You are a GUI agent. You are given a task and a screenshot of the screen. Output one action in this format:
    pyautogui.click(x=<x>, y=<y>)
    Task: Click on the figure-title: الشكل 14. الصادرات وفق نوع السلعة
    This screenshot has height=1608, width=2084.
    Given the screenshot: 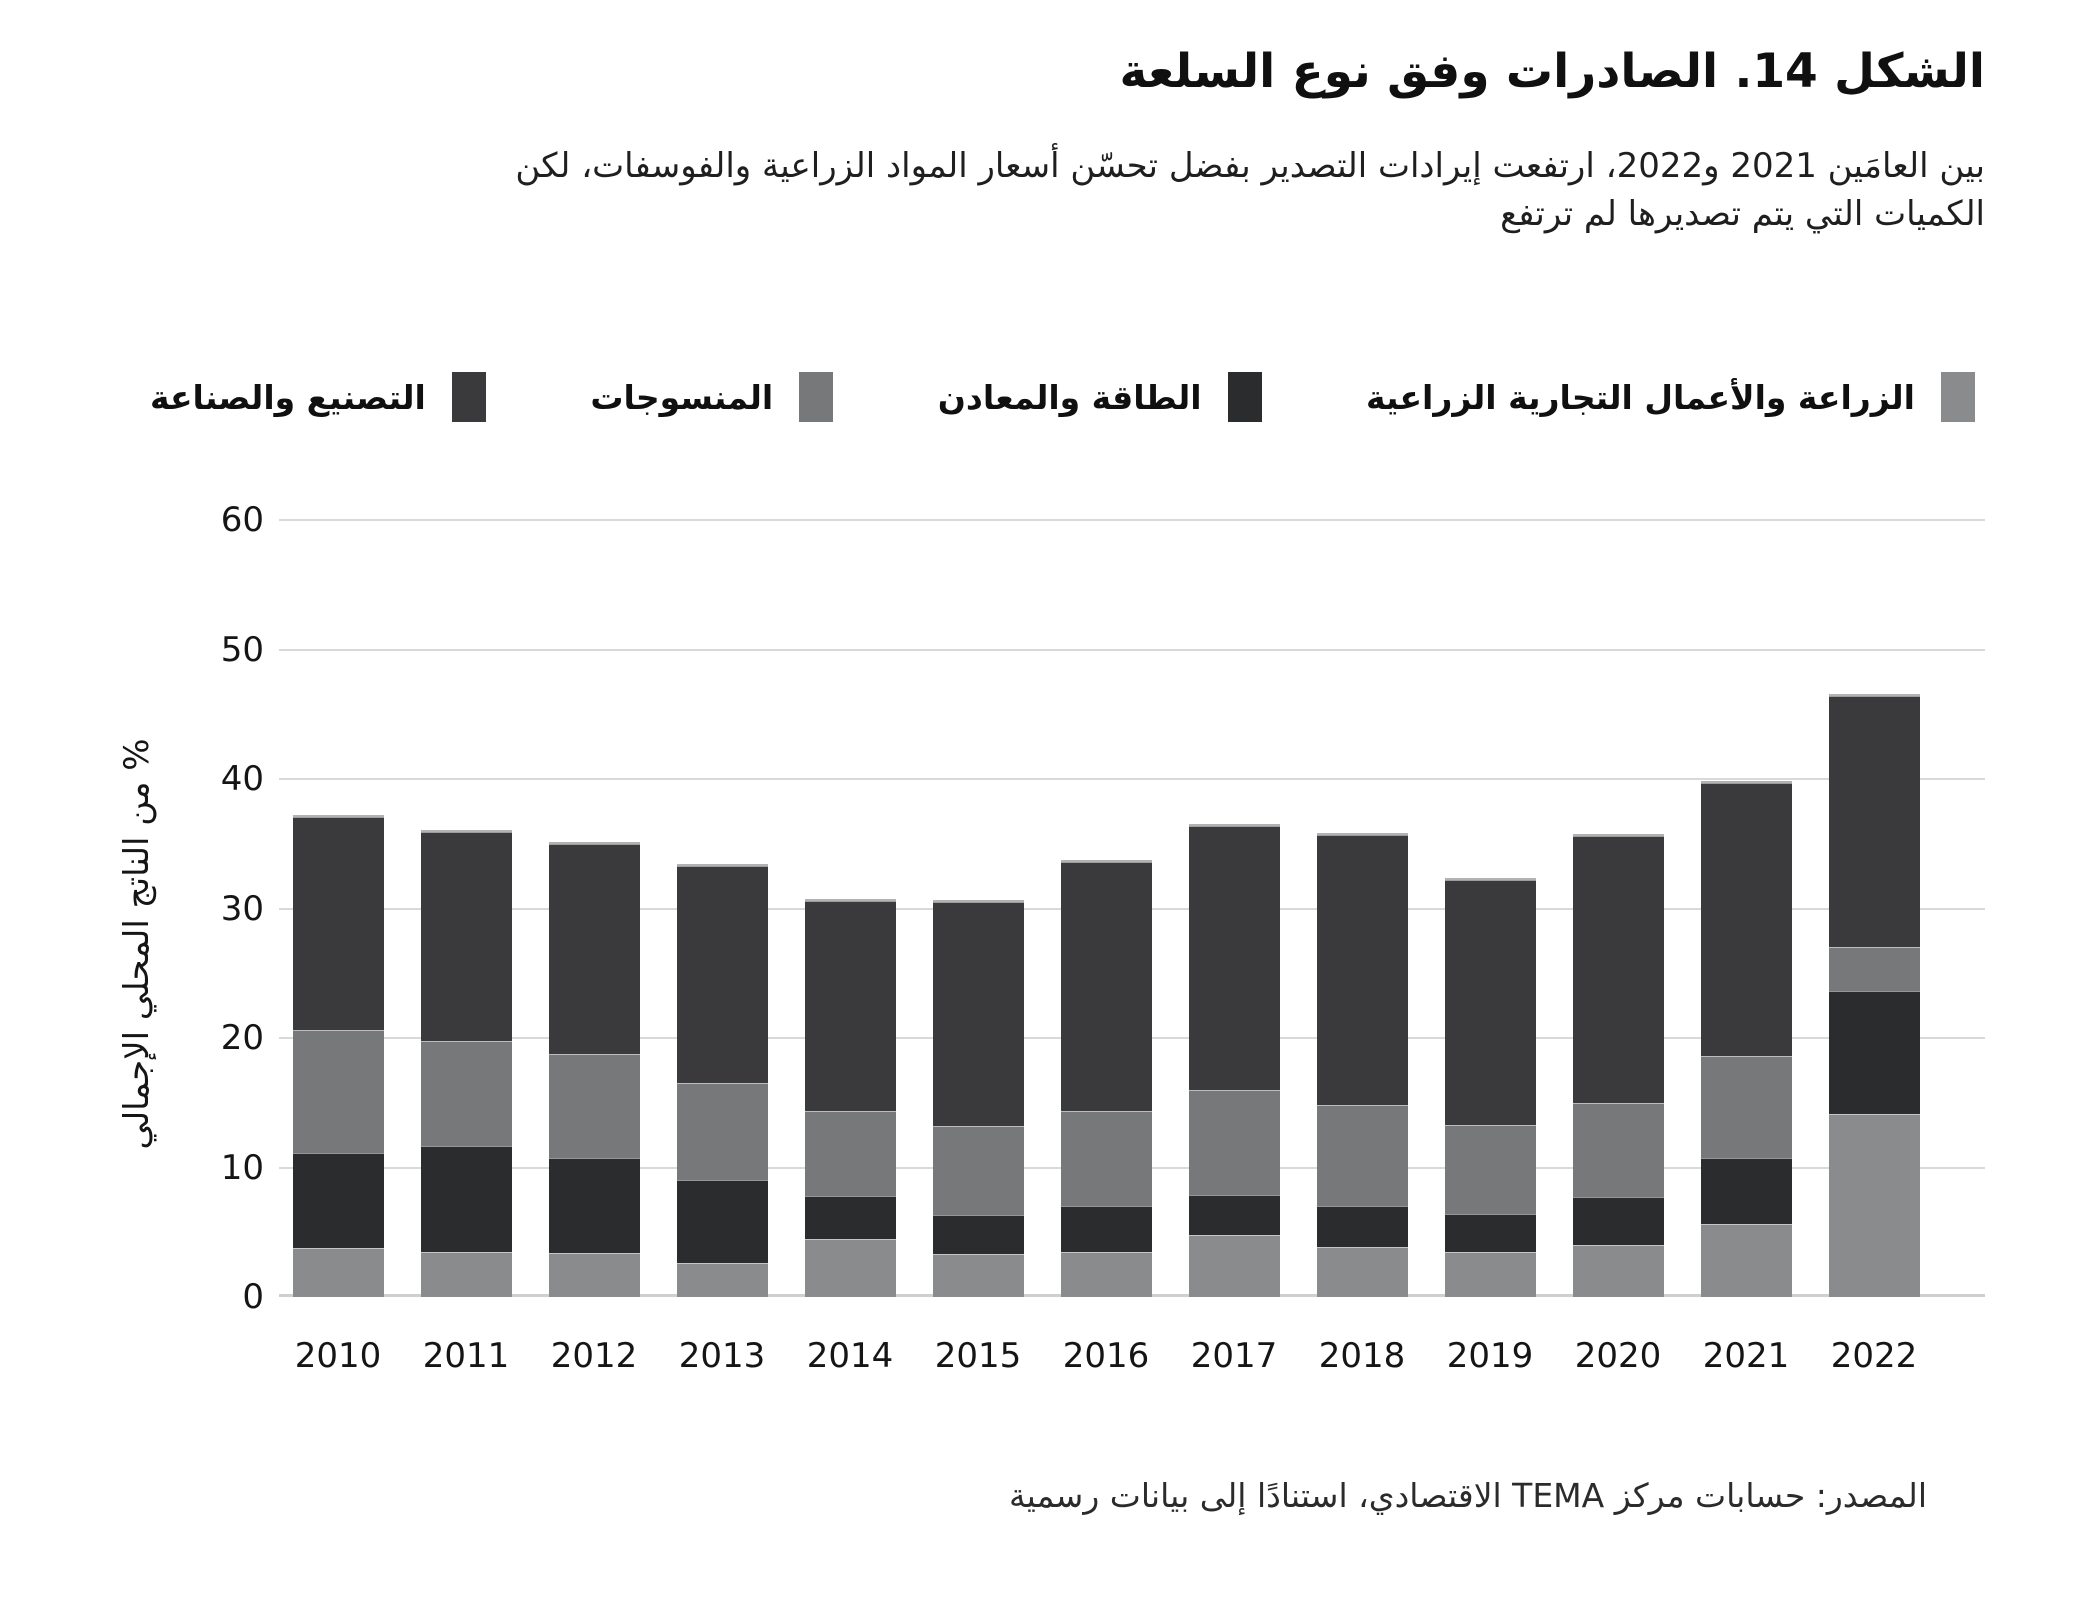 What is the action you would take?
    pyautogui.click(x=1552, y=71)
    